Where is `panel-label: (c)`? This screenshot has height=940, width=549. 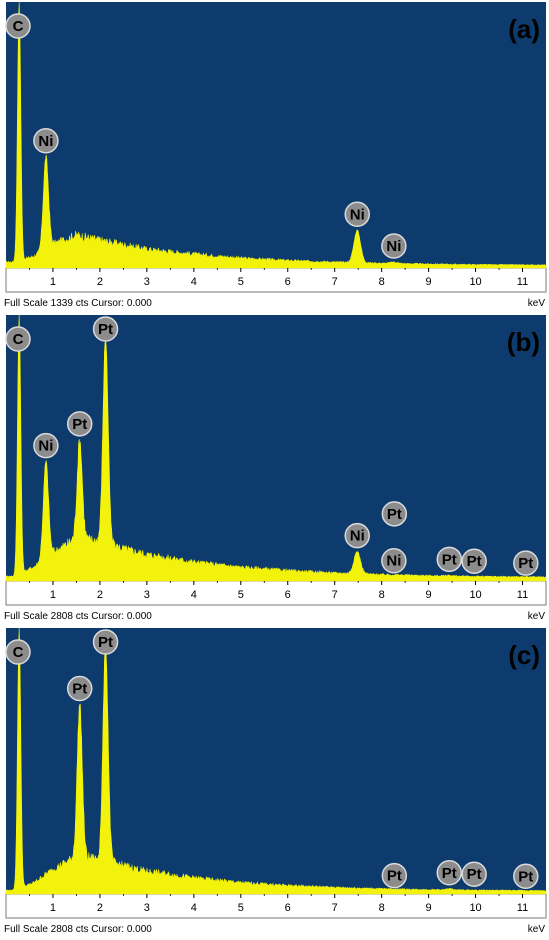
panel-label: (c) is located at coordinates (524, 655).